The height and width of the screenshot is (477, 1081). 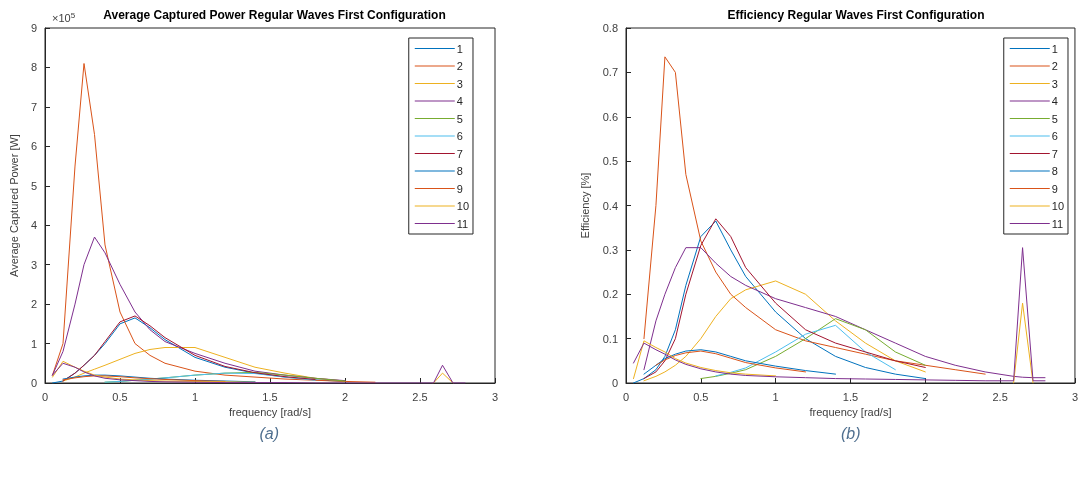 I want to click on y-tick-label: 0.5, so click(x=610, y=161).